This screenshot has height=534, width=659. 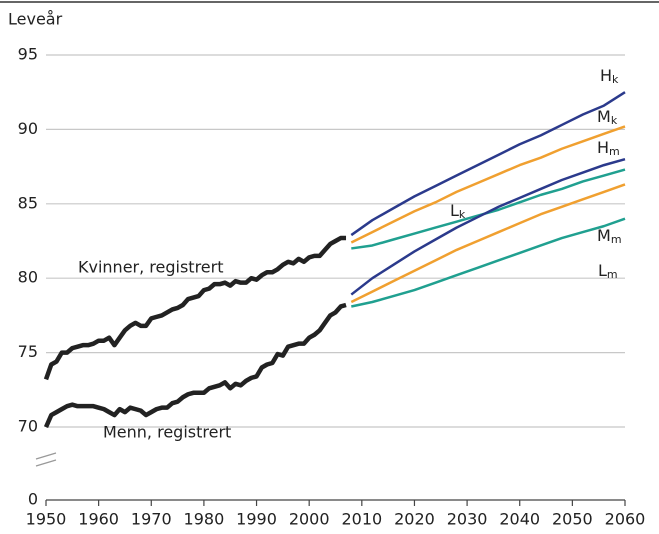 I want to click on x-tick-label: 1980, so click(x=204, y=519).